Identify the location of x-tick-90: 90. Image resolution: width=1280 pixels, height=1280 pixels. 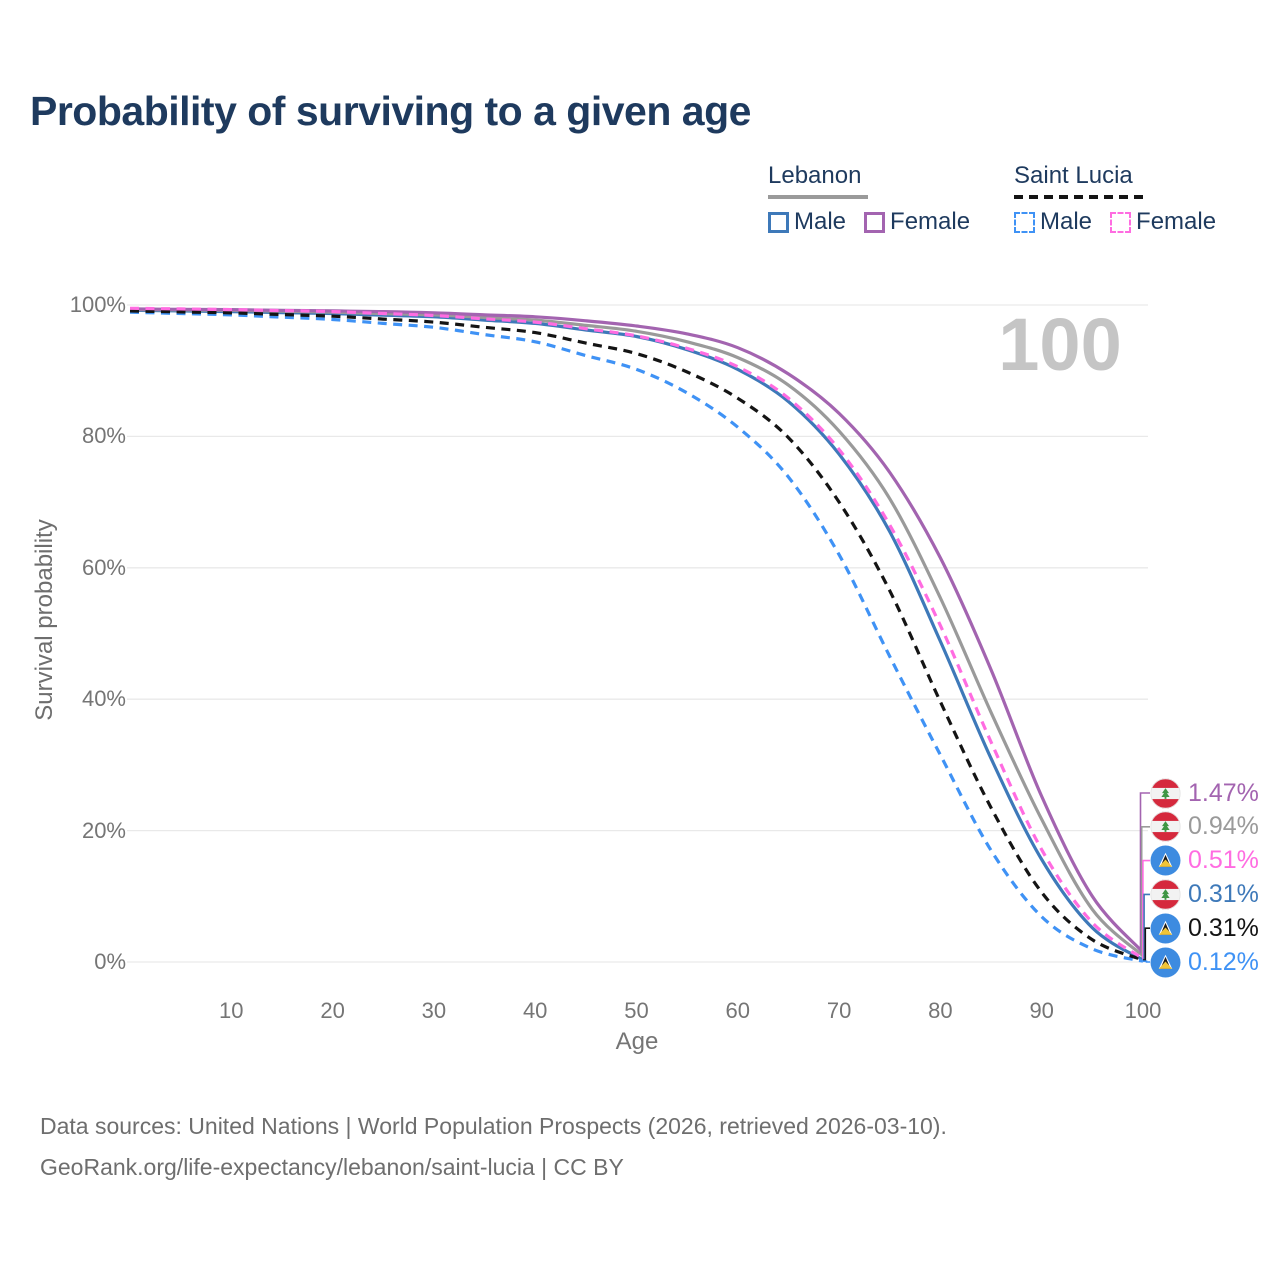
(1041, 1010).